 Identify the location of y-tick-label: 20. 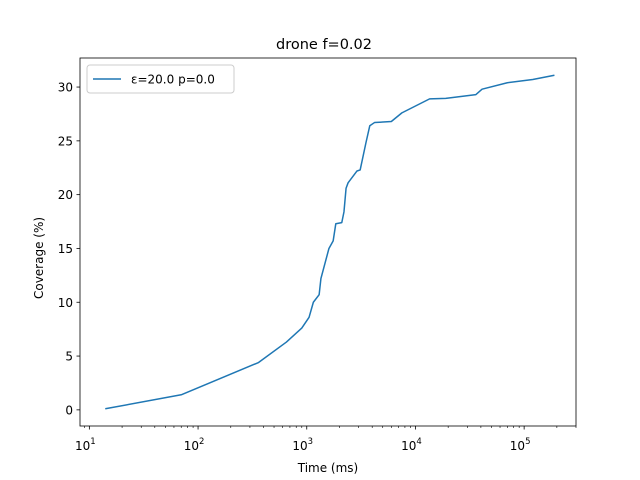
(65, 195).